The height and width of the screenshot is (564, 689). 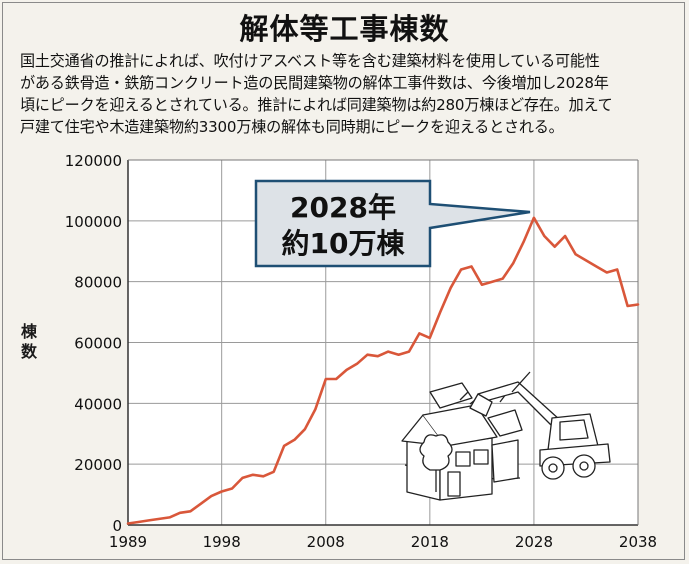 I want to click on excavator-bucket, so click(x=481, y=405).